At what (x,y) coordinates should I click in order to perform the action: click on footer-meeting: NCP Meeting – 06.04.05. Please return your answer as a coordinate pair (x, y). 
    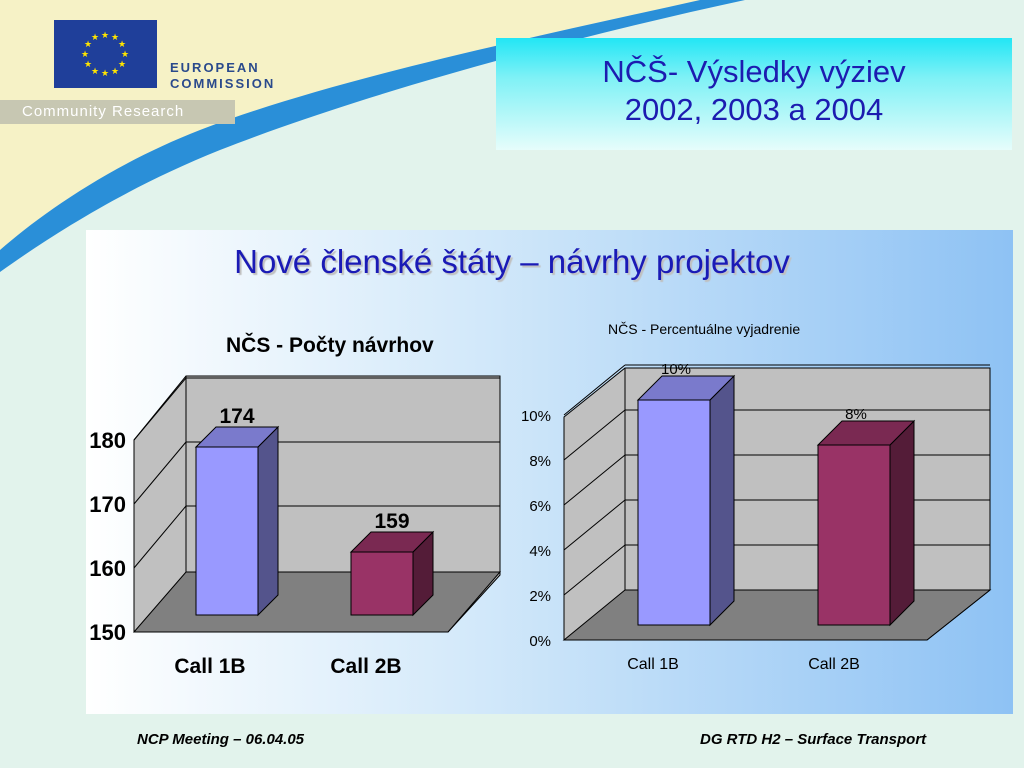
    Looking at the image, I should click on (221, 739).